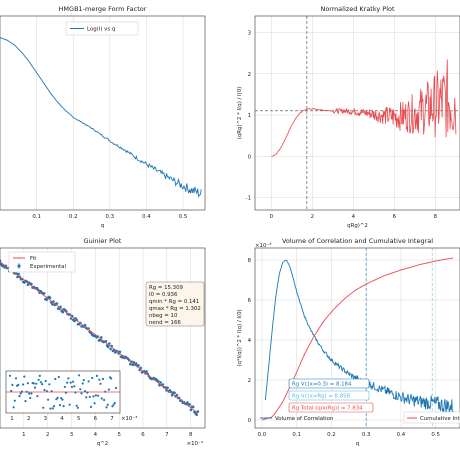 The height and width of the screenshot is (460, 460). Describe the element at coordinates (312, 217) in the screenshot. I see `x-tick-label: 2` at that location.